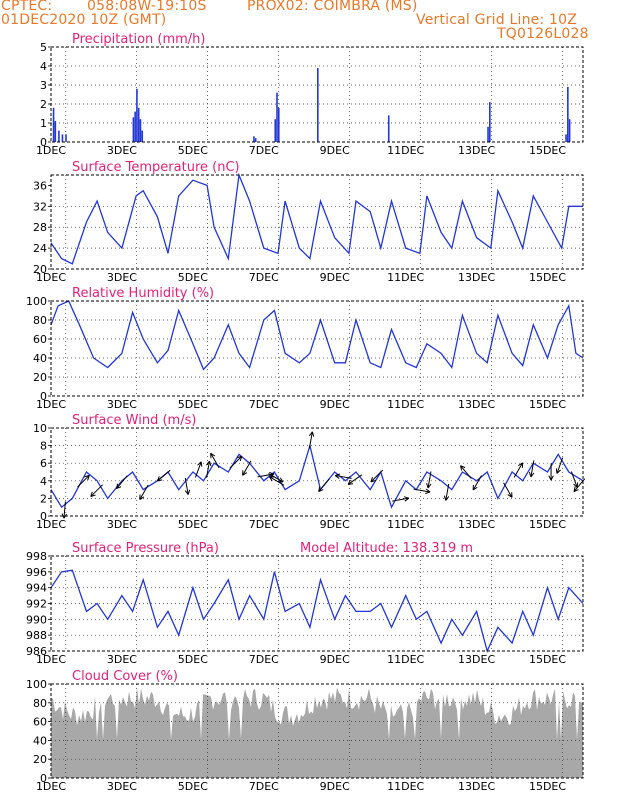  What do you see at coordinates (122, 277) in the screenshot?
I see `temp-xtick: 3DEC` at bounding box center [122, 277].